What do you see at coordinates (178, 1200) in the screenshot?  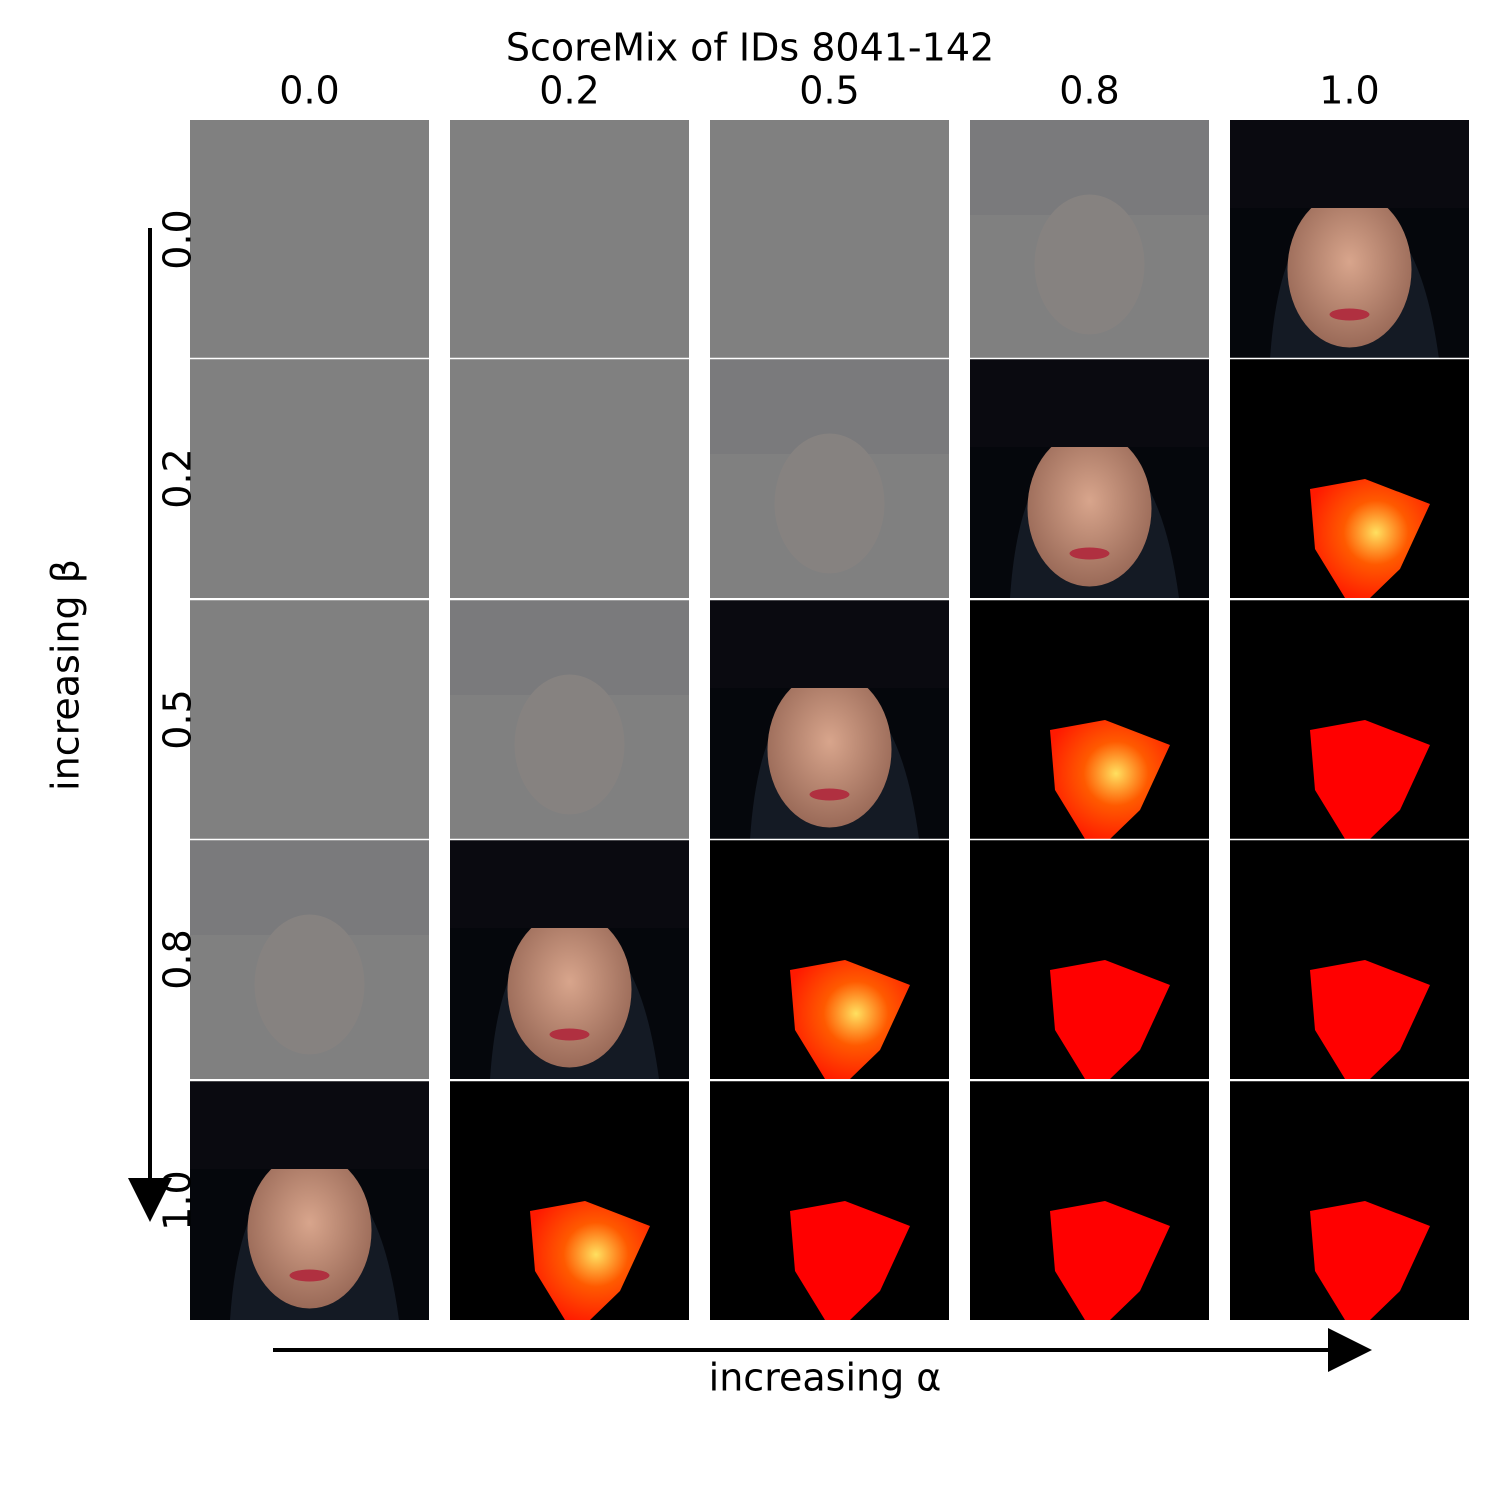 I see `row-label: 1.0` at bounding box center [178, 1200].